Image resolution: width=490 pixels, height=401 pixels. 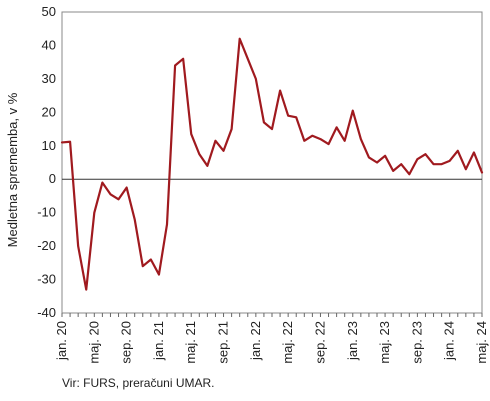 I want to click on source-note: Vir: FURS, preračuni UMAR., so click(x=138, y=383).